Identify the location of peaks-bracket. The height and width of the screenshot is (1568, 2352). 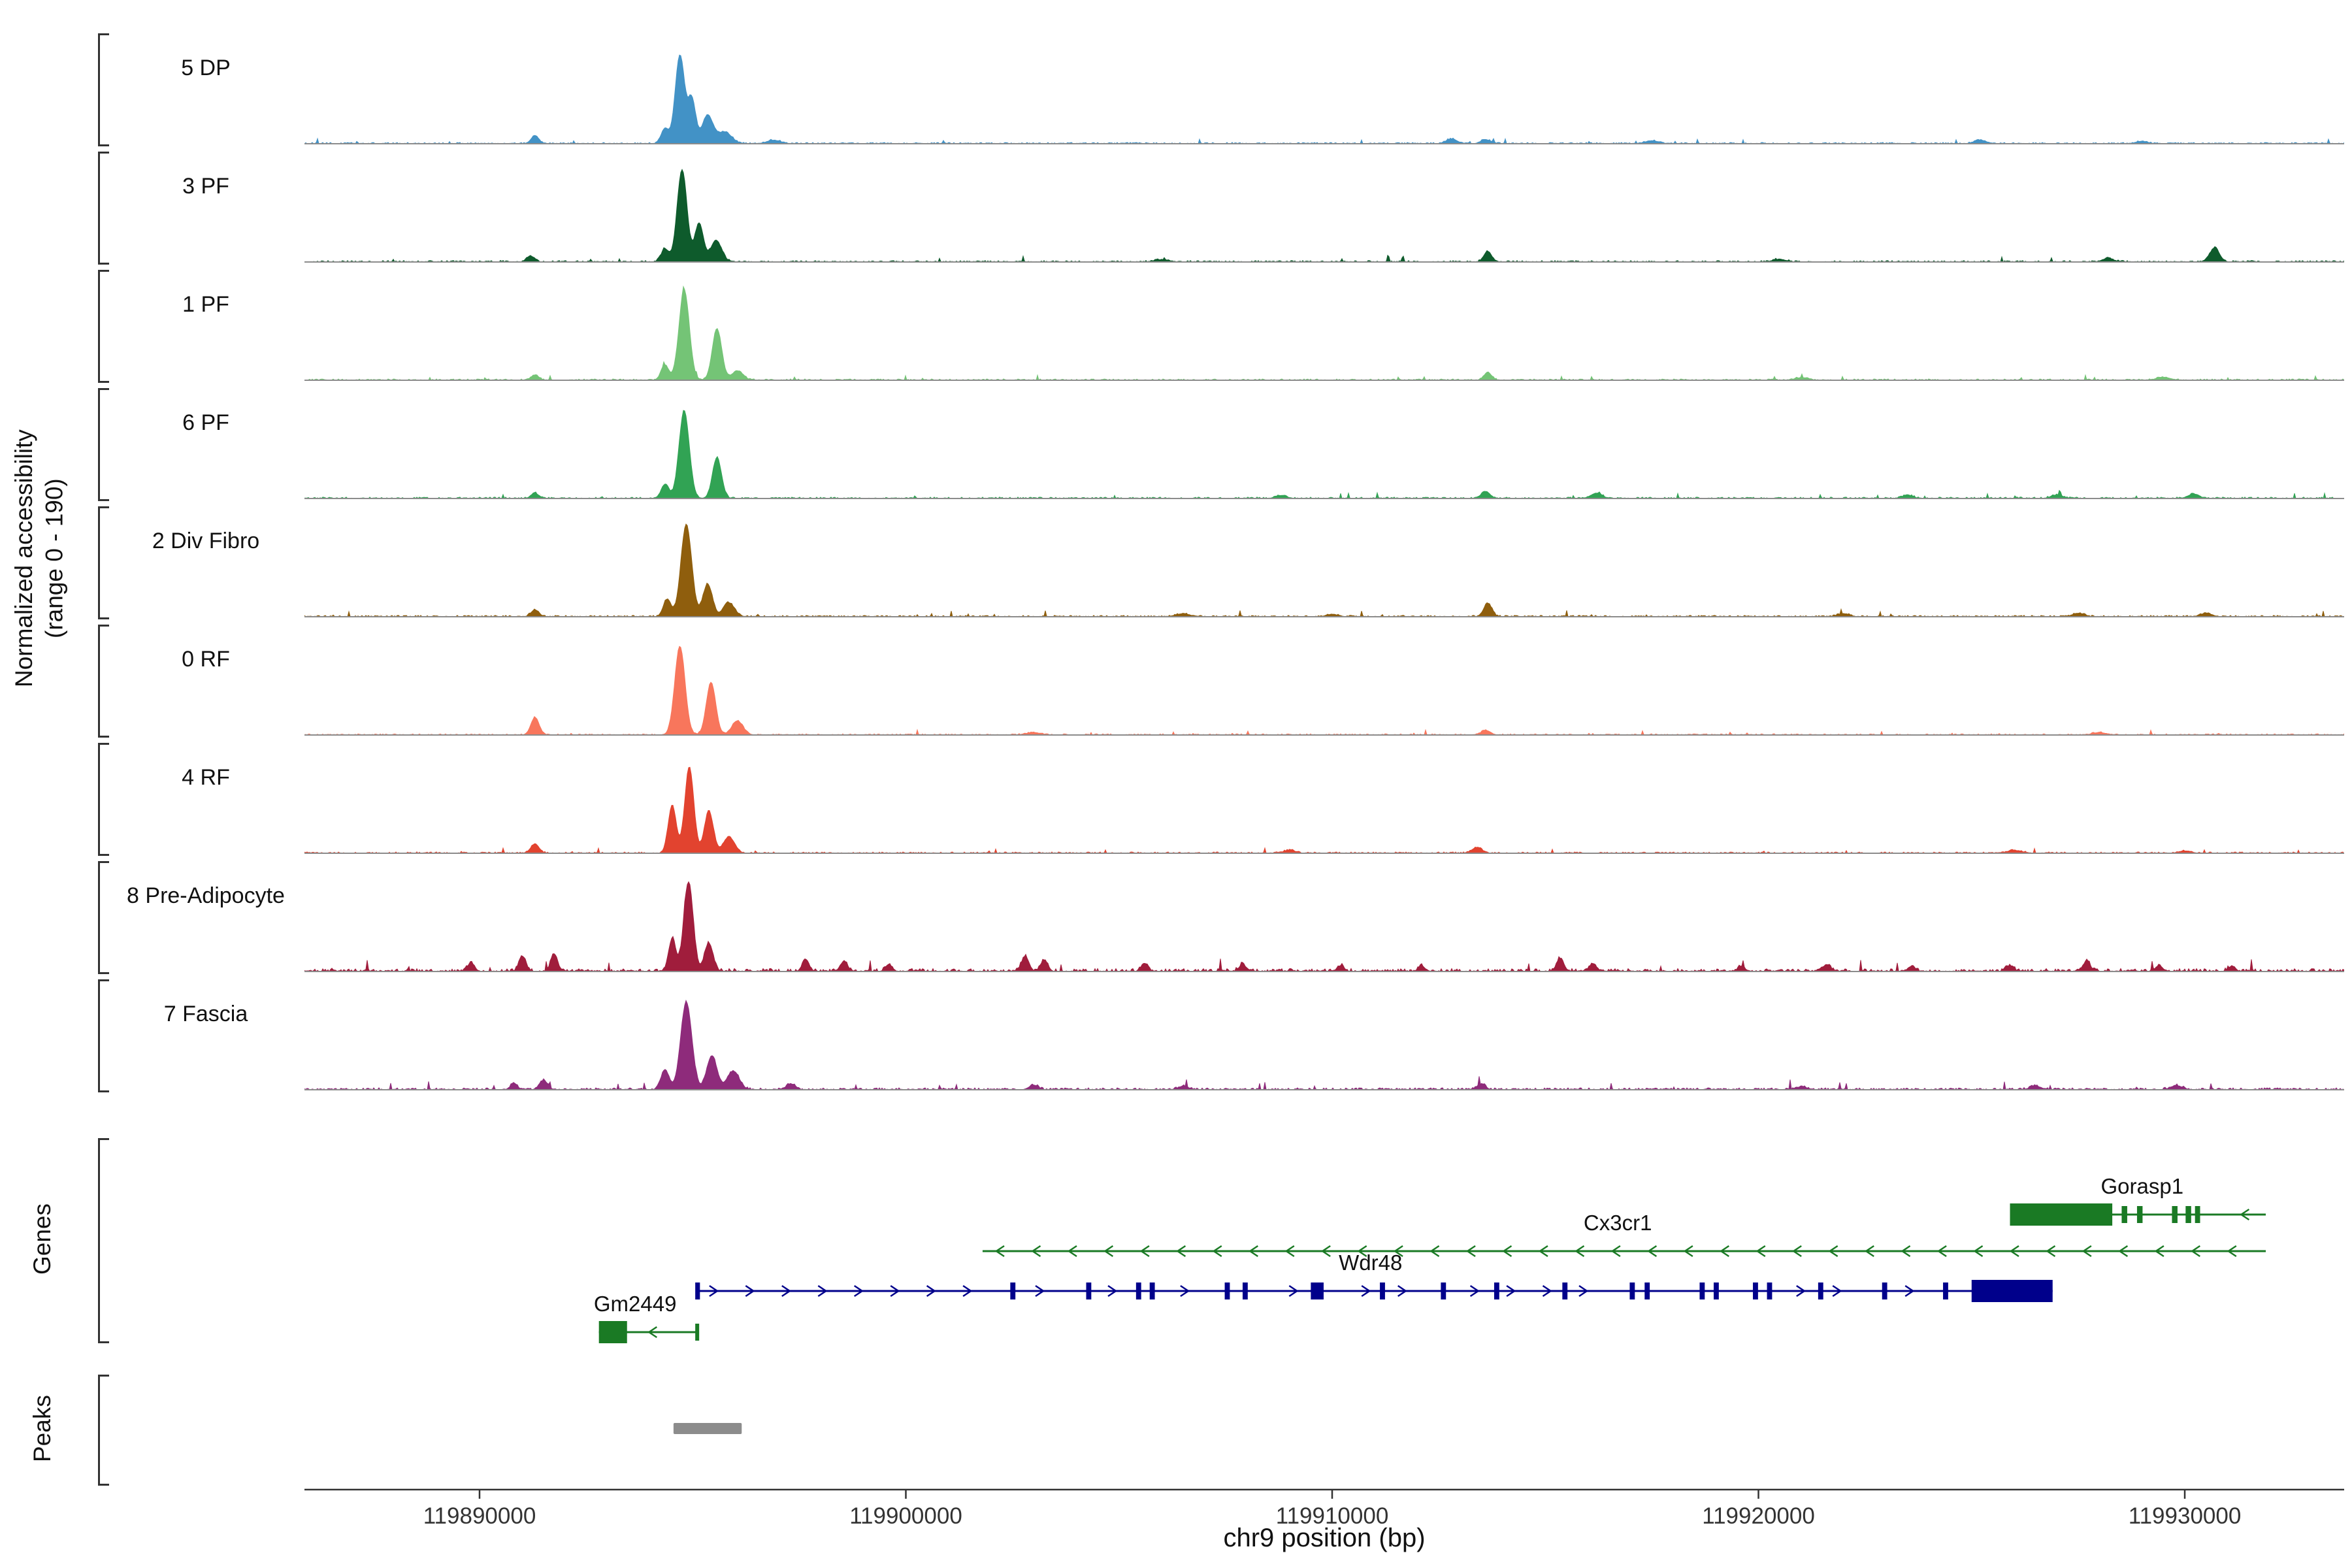
(103, 1430).